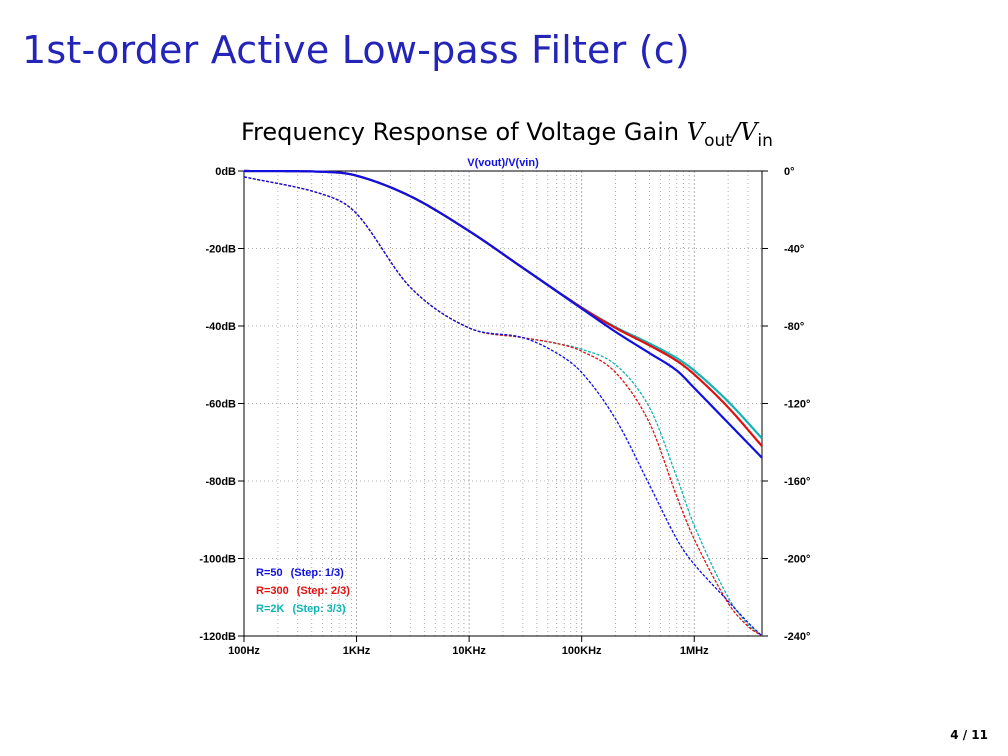  I want to click on v-out-subscript: out, so click(718, 140).